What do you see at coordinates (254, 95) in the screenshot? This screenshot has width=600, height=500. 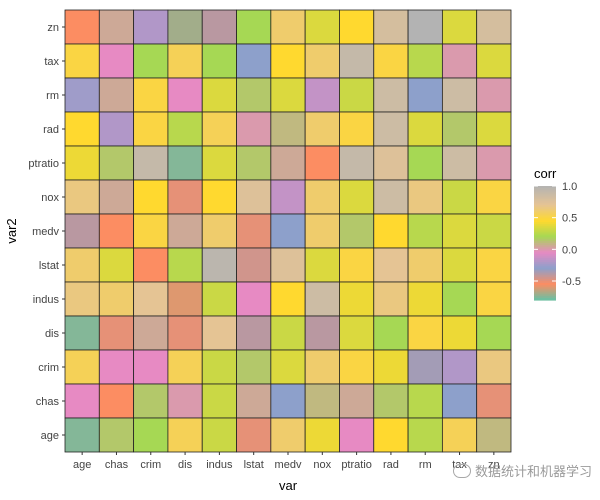 I see `heatmap-cell-rm-lstat` at bounding box center [254, 95].